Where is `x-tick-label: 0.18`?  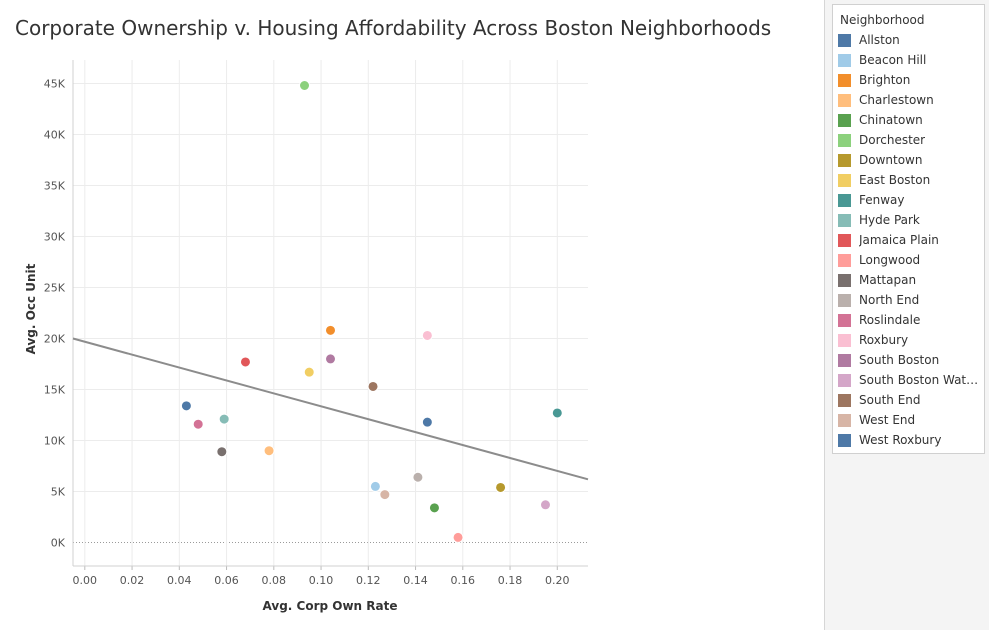 x-tick-label: 0.18 is located at coordinates (510, 580).